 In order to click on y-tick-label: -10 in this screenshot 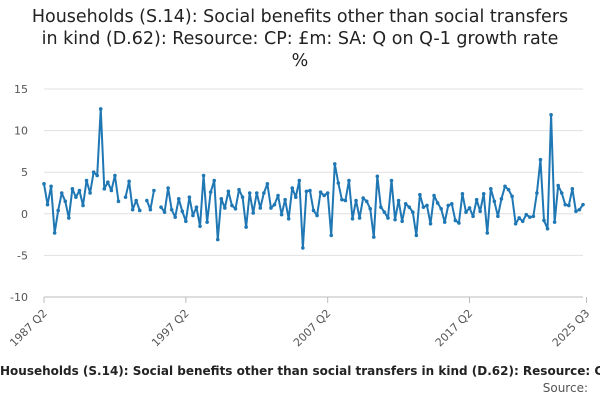, I will do `click(19, 297)`.